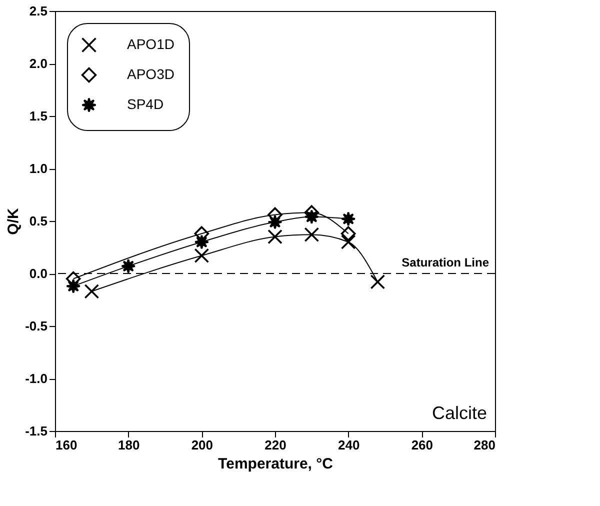 This screenshot has width=600, height=506. Describe the element at coordinates (38, 63) in the screenshot. I see `y-tick-label: 2.0` at that location.